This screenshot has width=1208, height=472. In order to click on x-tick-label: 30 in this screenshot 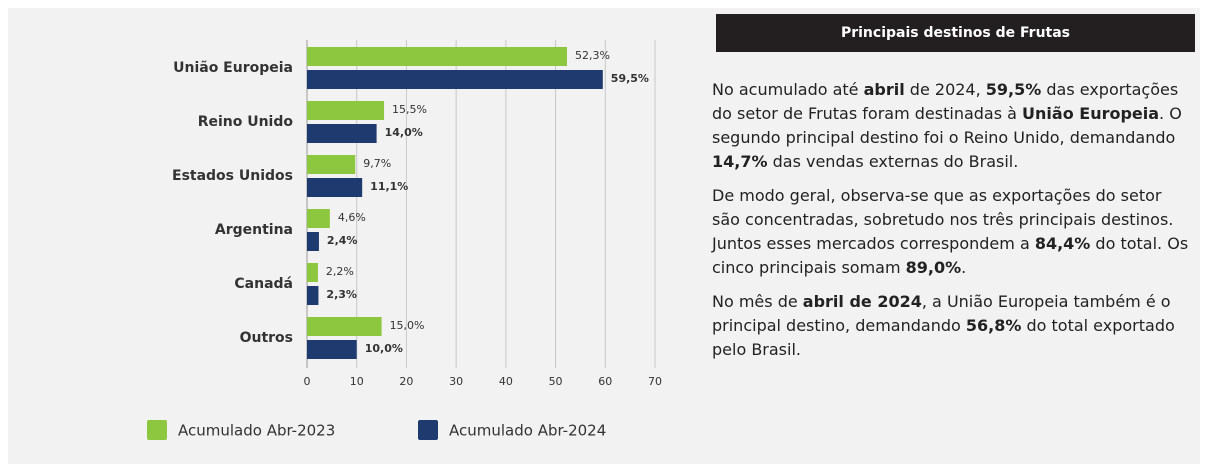, I will do `click(456, 381)`.